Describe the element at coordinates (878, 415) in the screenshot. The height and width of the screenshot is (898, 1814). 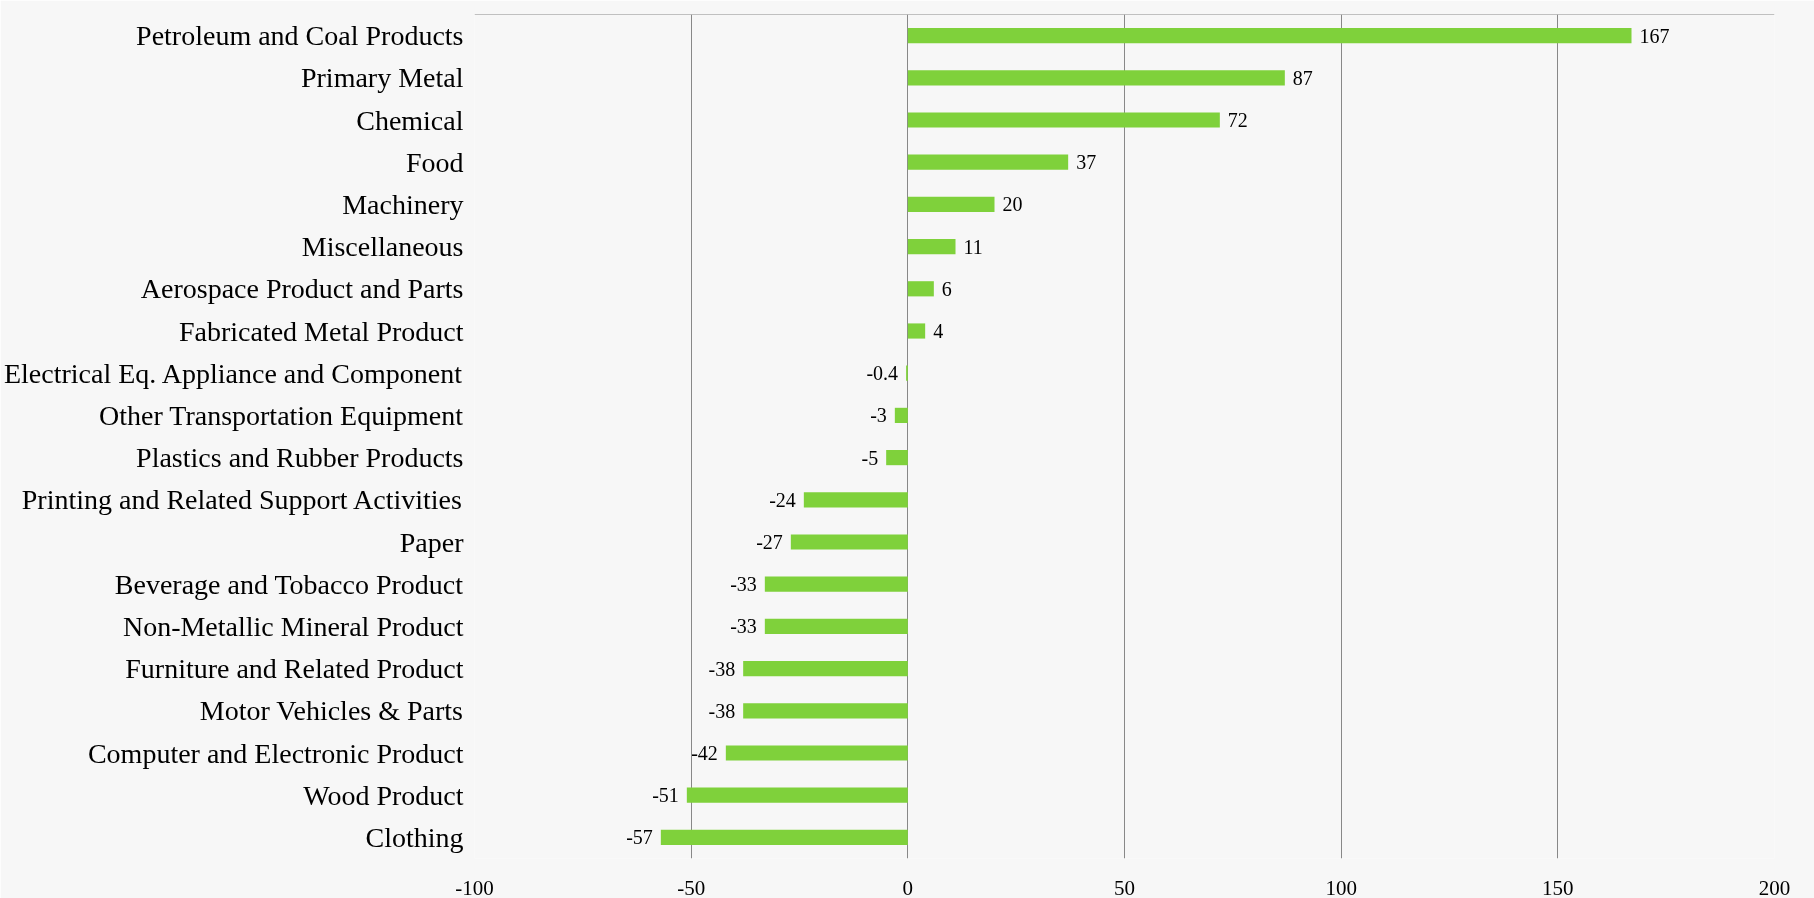
I see `data-label: -3` at that location.